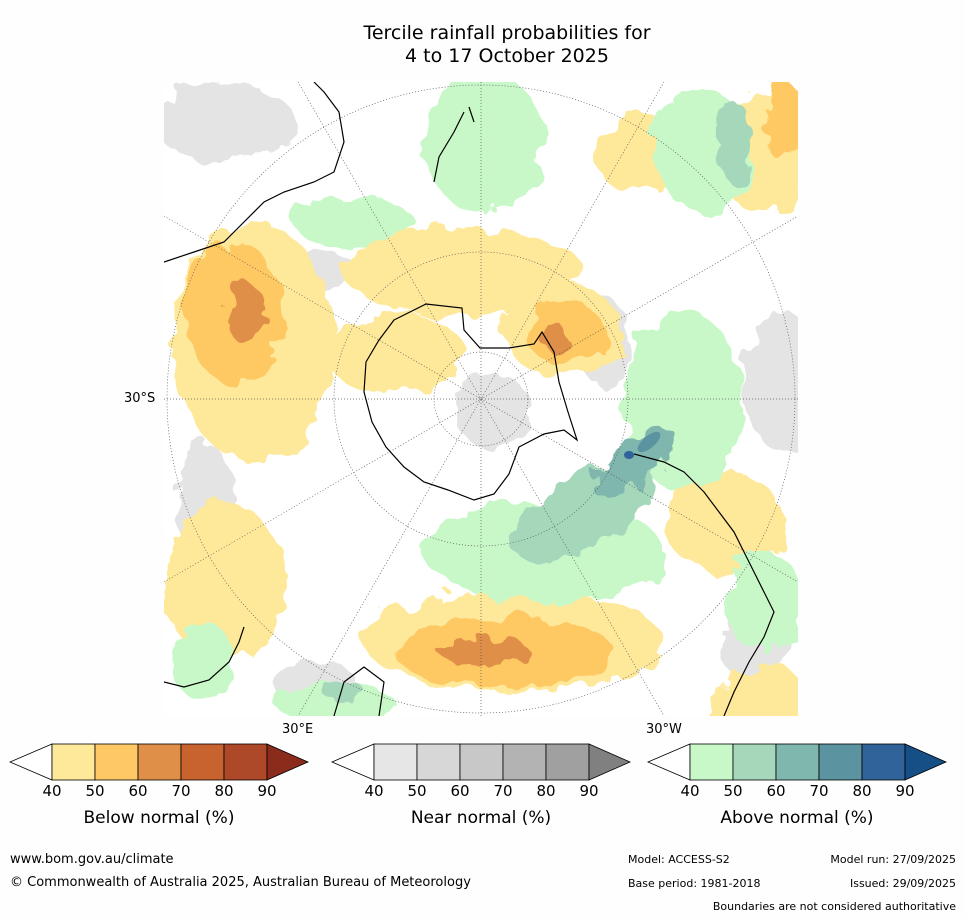  Describe the element at coordinates (140, 398) in the screenshot. I see `lat-label-30s: 30°S` at that location.